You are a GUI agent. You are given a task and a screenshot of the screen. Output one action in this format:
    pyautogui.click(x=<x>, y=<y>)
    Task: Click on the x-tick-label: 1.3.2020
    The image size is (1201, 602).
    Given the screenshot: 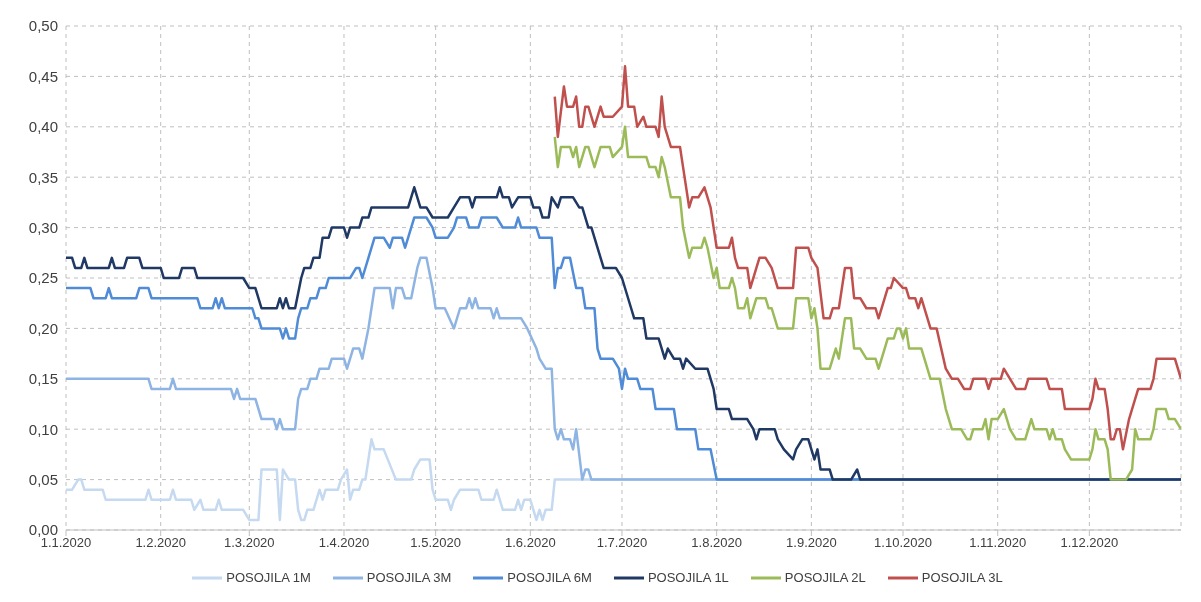 What is the action you would take?
    pyautogui.click(x=249, y=543)
    